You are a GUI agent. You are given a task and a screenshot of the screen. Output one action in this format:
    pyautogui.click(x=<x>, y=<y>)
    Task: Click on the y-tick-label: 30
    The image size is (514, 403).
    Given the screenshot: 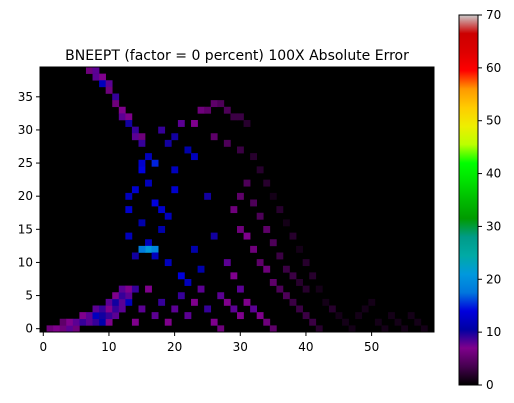 What is the action you would take?
    pyautogui.click(x=25, y=130)
    